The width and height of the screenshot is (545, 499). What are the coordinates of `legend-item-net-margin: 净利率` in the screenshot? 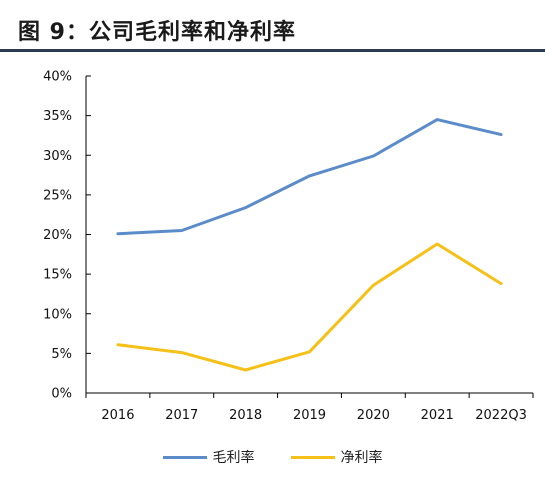 It's located at (336, 457).